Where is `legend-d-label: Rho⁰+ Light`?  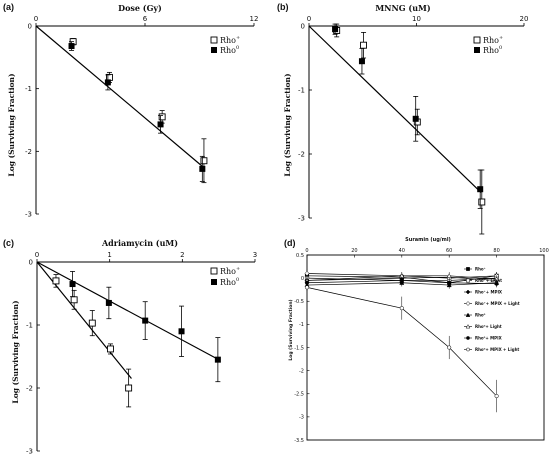
legend-d-label: Rho⁰+ Light is located at coordinates (488, 326).